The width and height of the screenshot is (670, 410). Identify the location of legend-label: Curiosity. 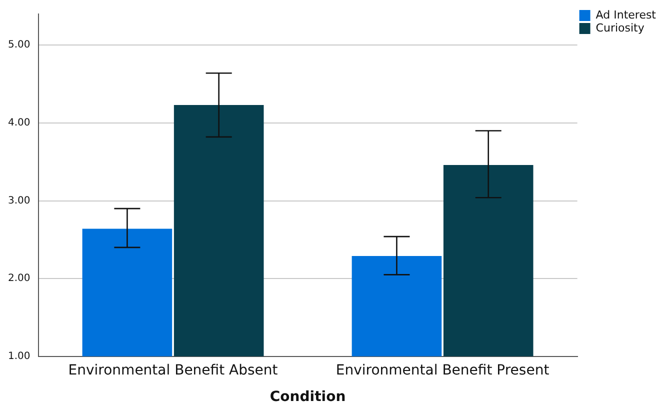
(620, 27).